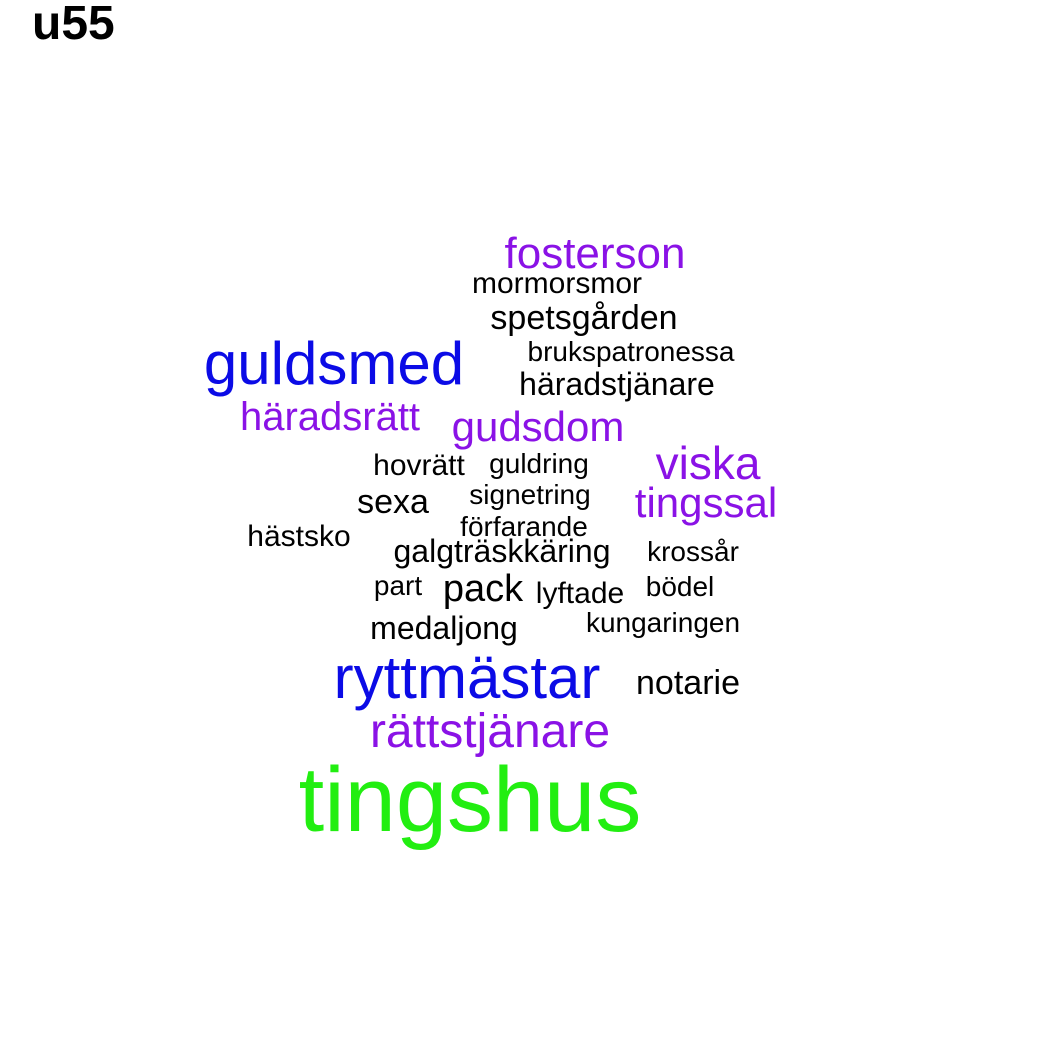 Image resolution: width=1050 pixels, height=1050 pixels. I want to click on word-viska: viska, so click(708, 463).